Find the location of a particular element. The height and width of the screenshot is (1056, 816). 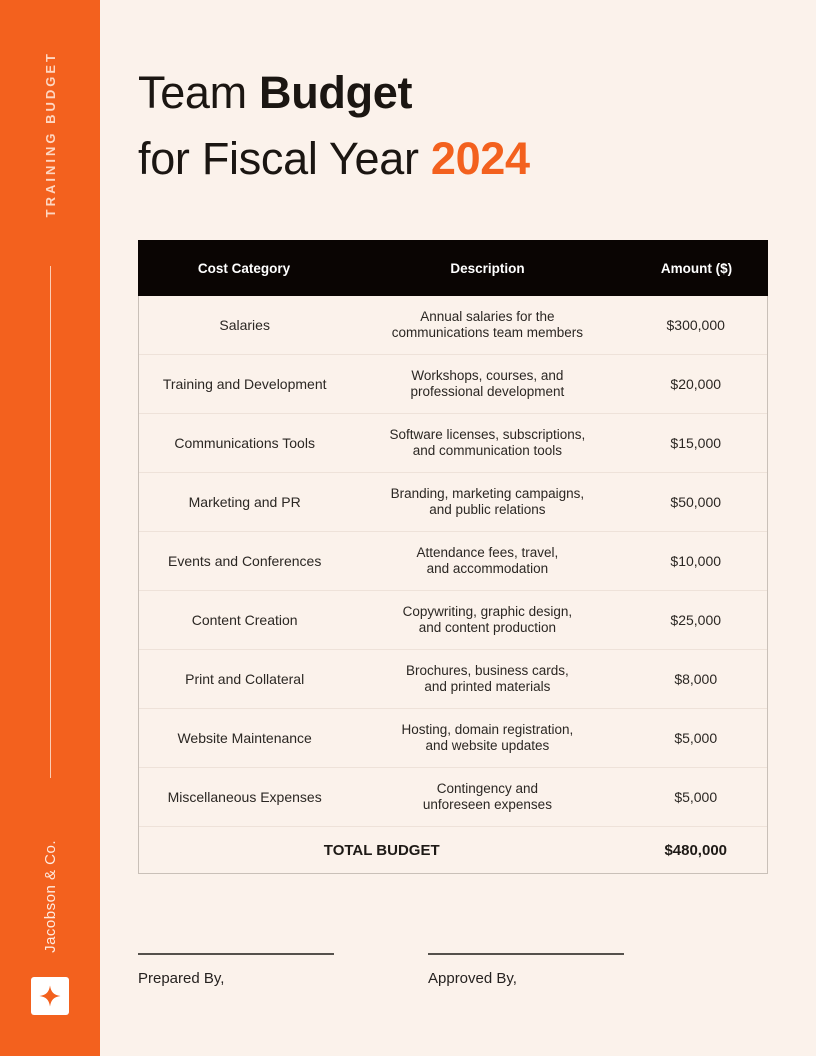

sidebar: TRAINING BUDGET Jacobson & Co. is located at coordinates (50, 528).